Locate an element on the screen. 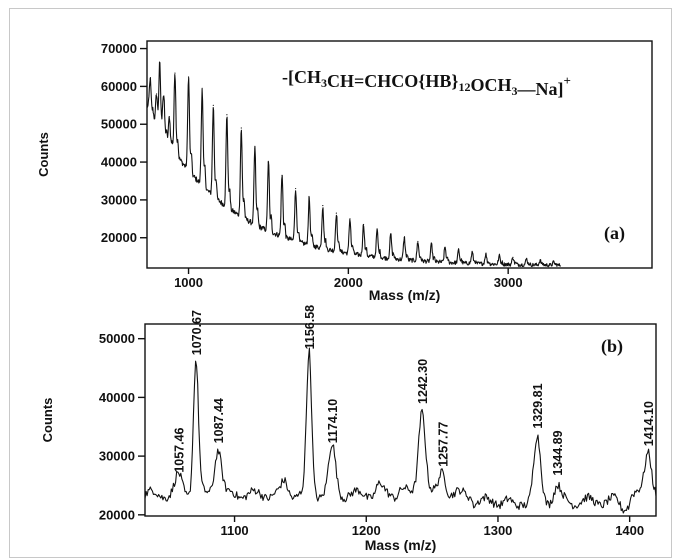 The height and width of the screenshot is (560, 681). formula-part-mid2: OCH is located at coordinates (490, 85).